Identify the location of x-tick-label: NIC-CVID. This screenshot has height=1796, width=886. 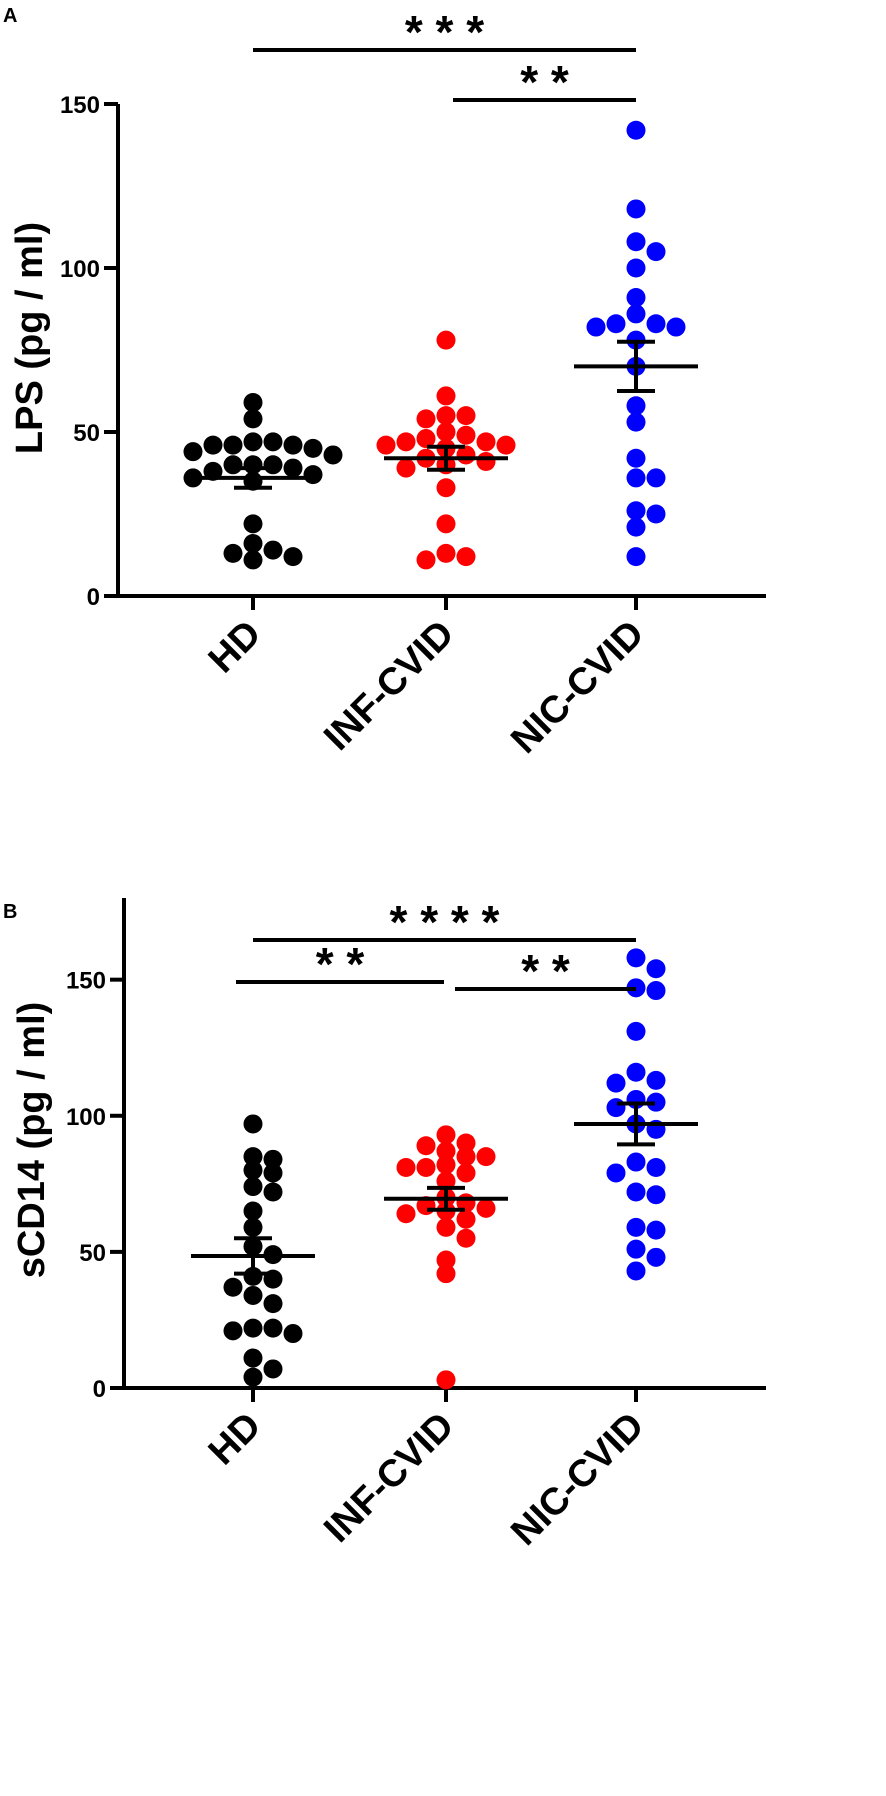
(577, 1479).